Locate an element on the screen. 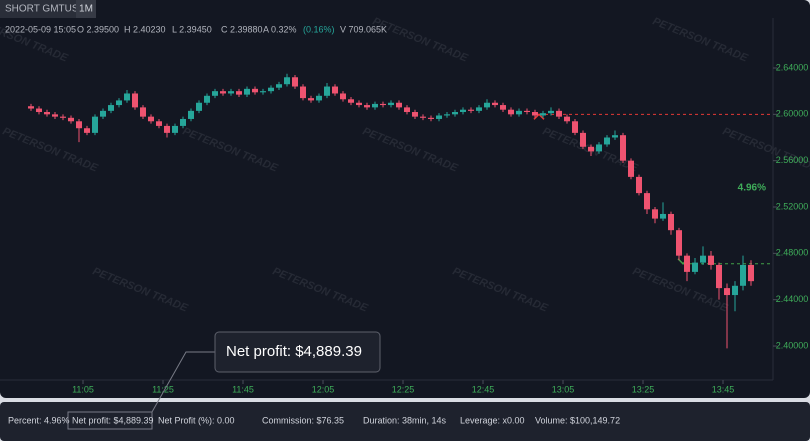  y-tick-label: 2.52000 is located at coordinates (792, 206).